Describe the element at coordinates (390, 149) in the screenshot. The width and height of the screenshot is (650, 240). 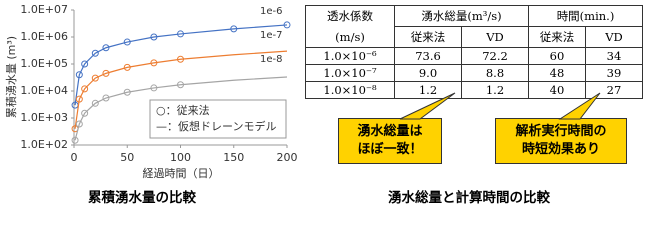
I see `callout-line: ほぼ一致！` at that location.